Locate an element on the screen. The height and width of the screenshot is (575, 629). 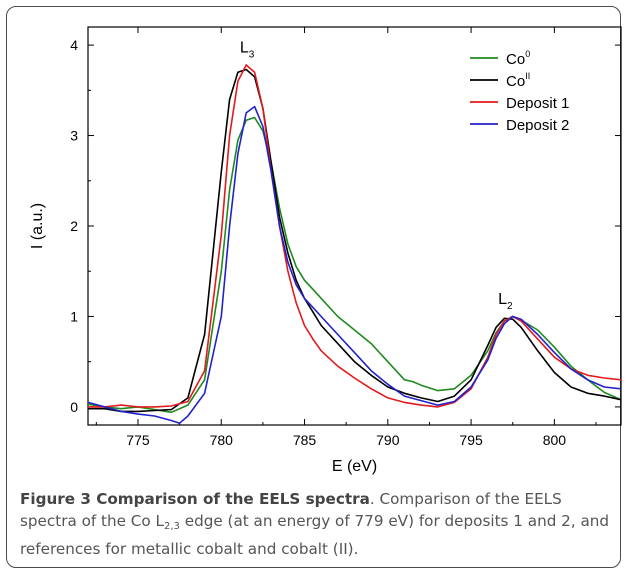
y-axis-label: I (a.u.) is located at coordinates (37, 226).